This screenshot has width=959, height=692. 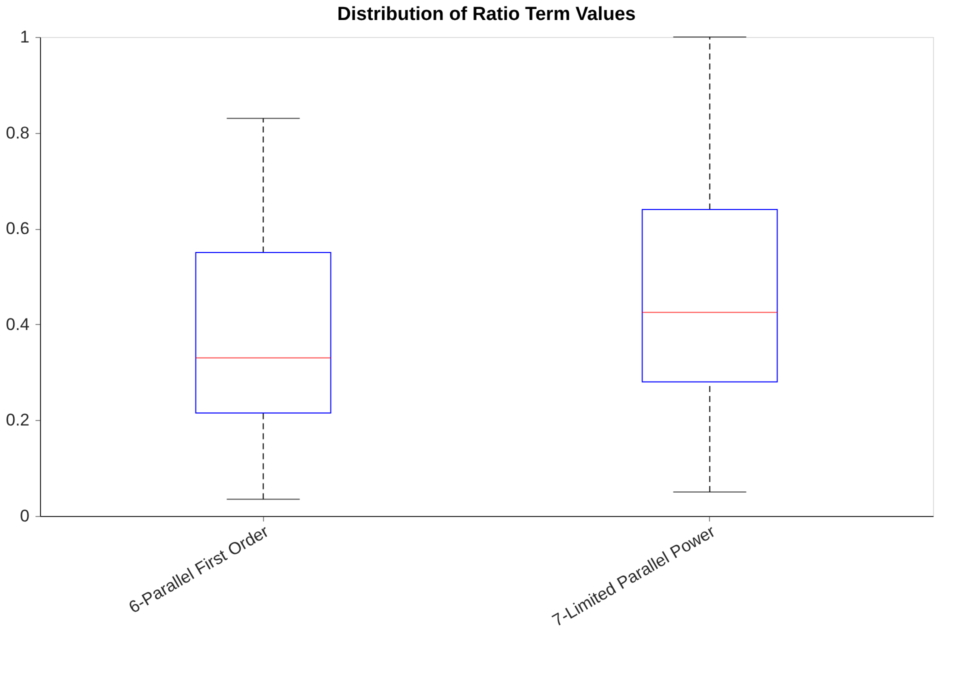 I want to click on chart-title: Distribution of Ratio Term Values, so click(x=486, y=14).